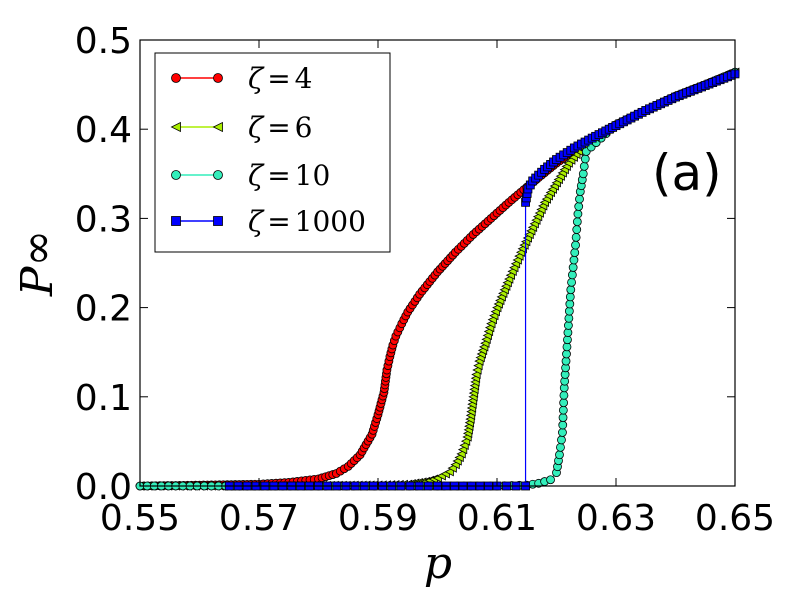  Describe the element at coordinates (735, 518) in the screenshot. I see `x-tick-label: 0.65` at that location.